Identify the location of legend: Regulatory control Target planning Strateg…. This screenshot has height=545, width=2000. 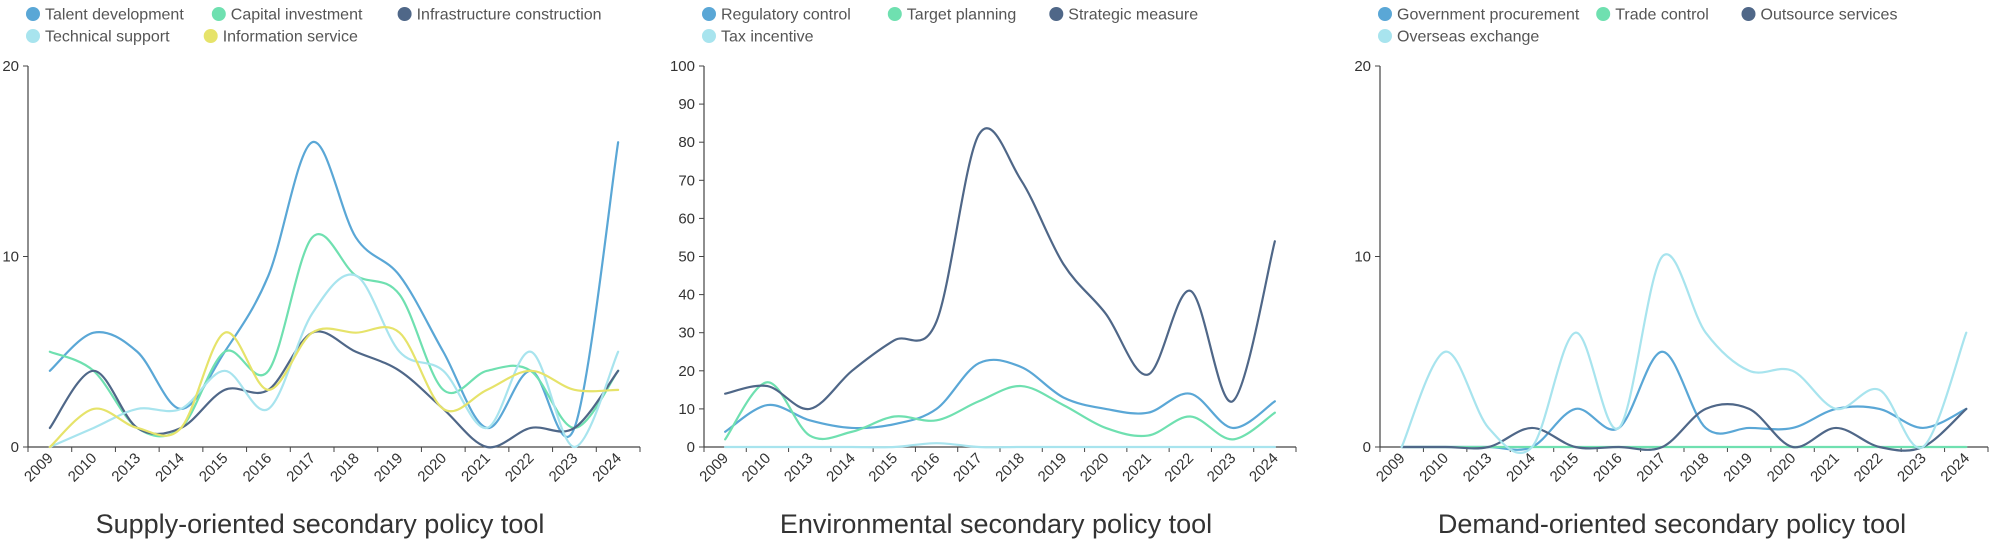
(950, 26).